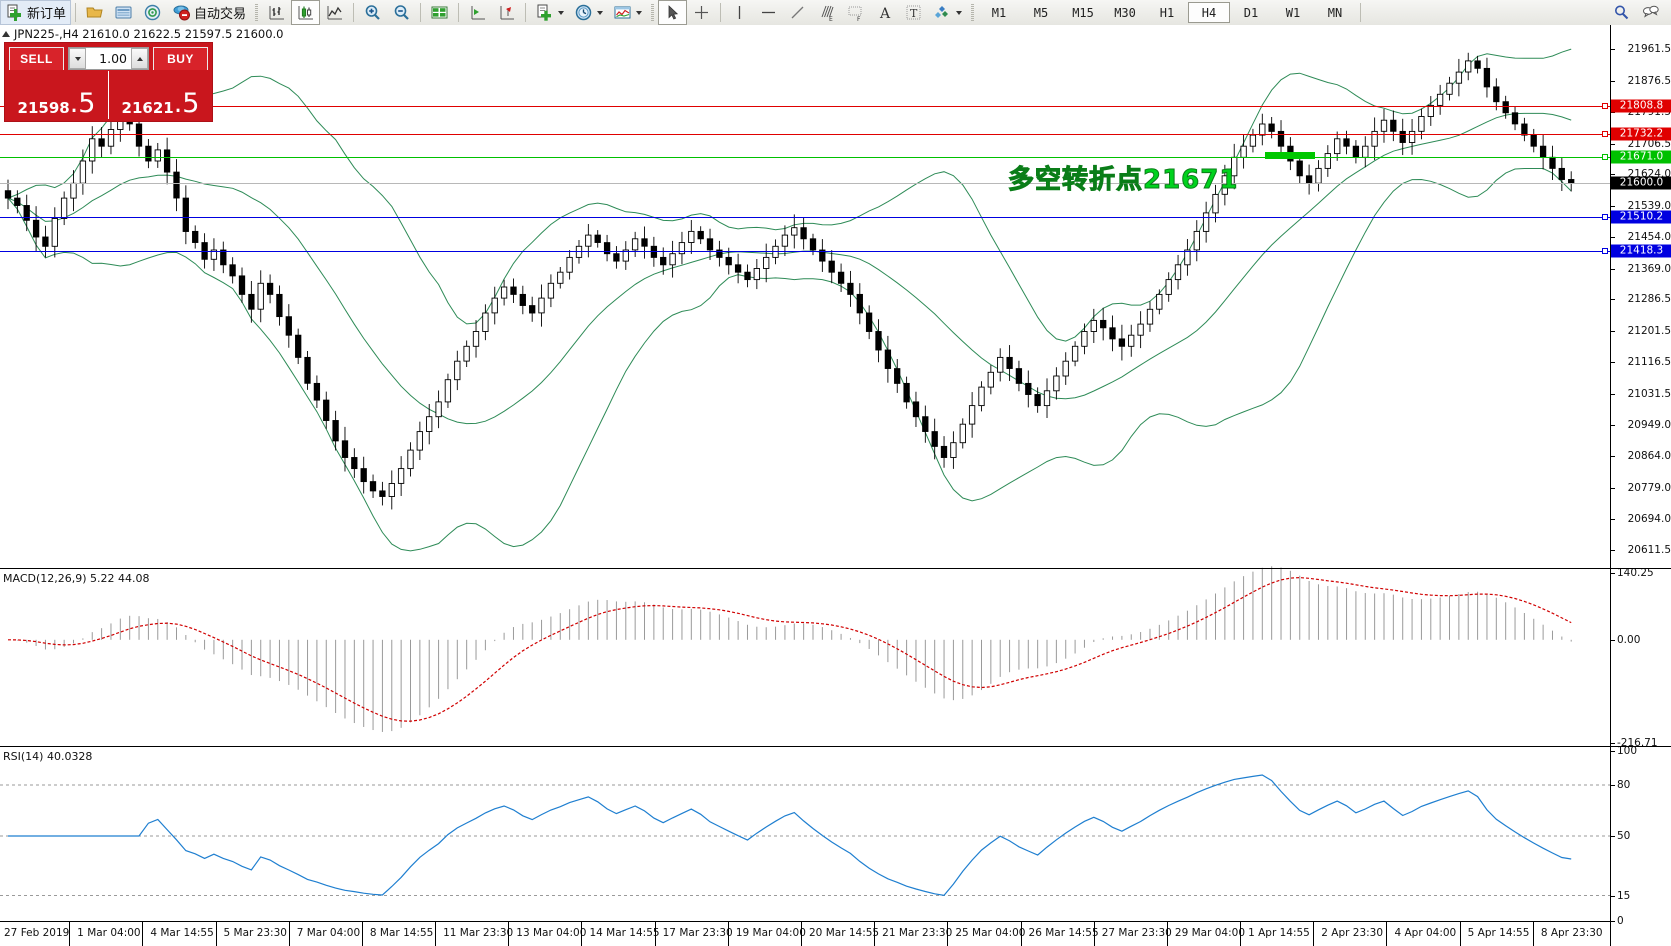  Describe the element at coordinates (36, 58) in the screenshot. I see `sell-tab: SELL` at that location.